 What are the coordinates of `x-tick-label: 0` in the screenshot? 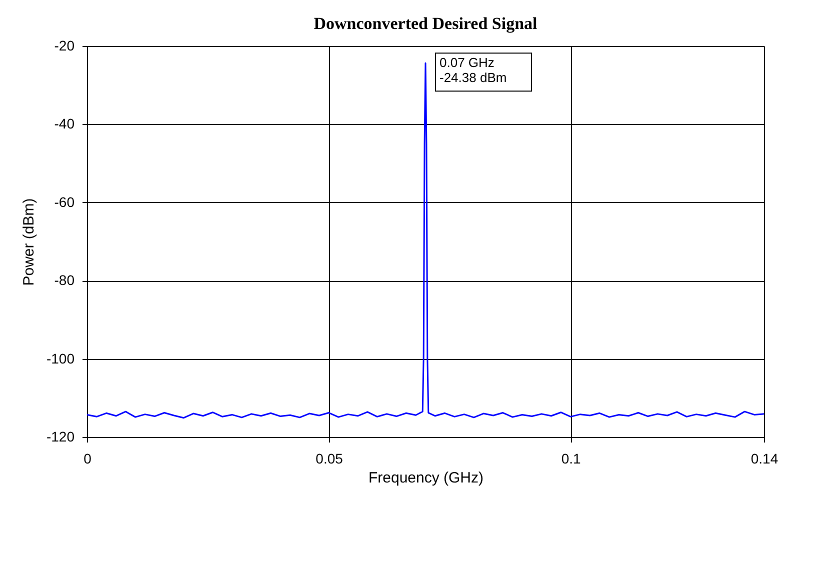 It's located at (88, 458).